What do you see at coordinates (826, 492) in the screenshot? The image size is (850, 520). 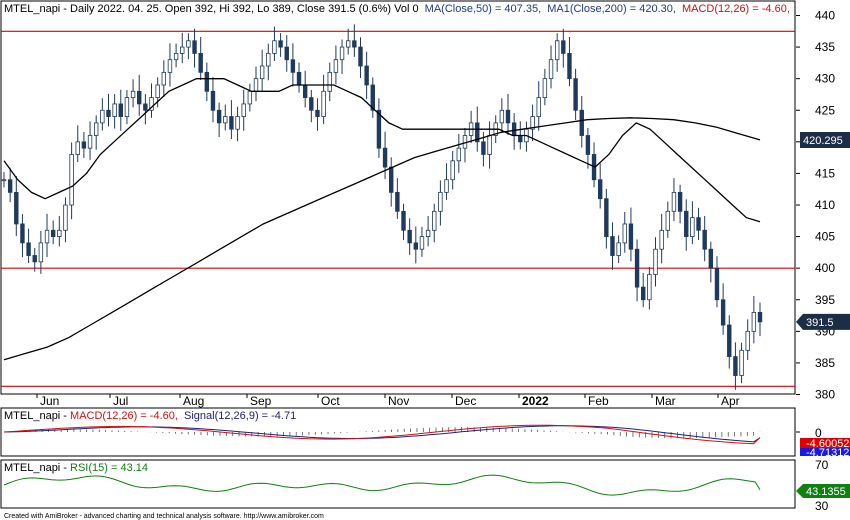 I see `rsi-marker-text: 43.1355` at bounding box center [826, 492].